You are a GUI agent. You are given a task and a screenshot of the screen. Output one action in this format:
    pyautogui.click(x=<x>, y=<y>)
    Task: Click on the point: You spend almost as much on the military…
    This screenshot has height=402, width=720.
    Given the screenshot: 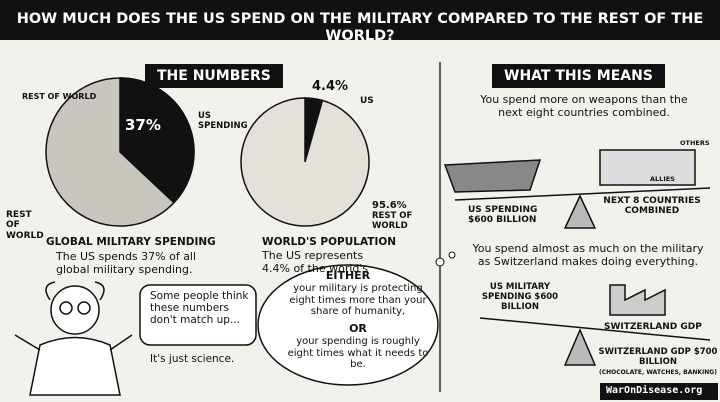 What is the action you would take?
    pyautogui.click(x=588, y=255)
    